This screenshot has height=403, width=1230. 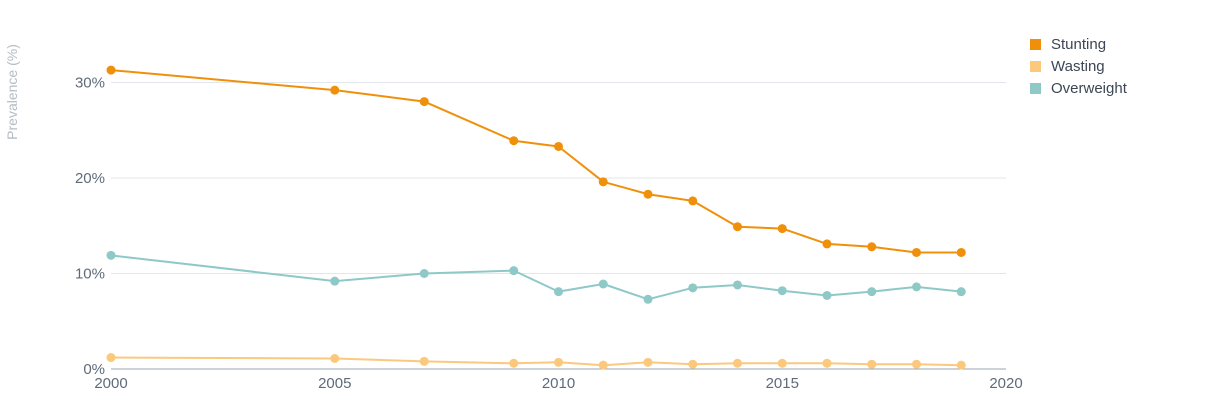 I want to click on x-tick-label: 2015, so click(x=782, y=383).